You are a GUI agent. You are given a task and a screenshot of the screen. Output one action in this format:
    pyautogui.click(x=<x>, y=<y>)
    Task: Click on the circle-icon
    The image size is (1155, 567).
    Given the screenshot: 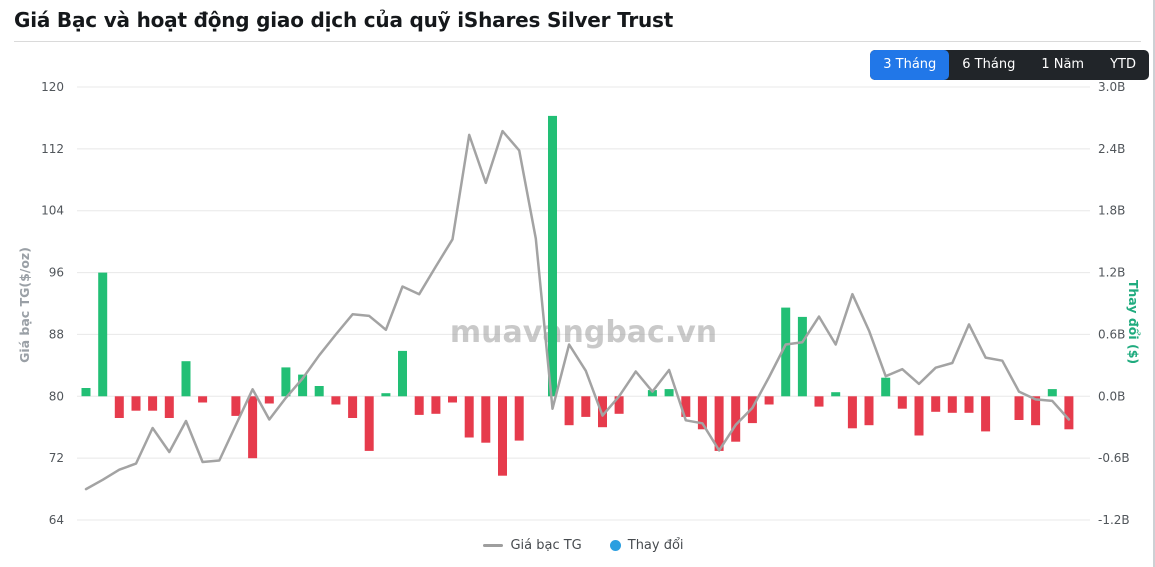 What is the action you would take?
    pyautogui.click(x=615, y=545)
    